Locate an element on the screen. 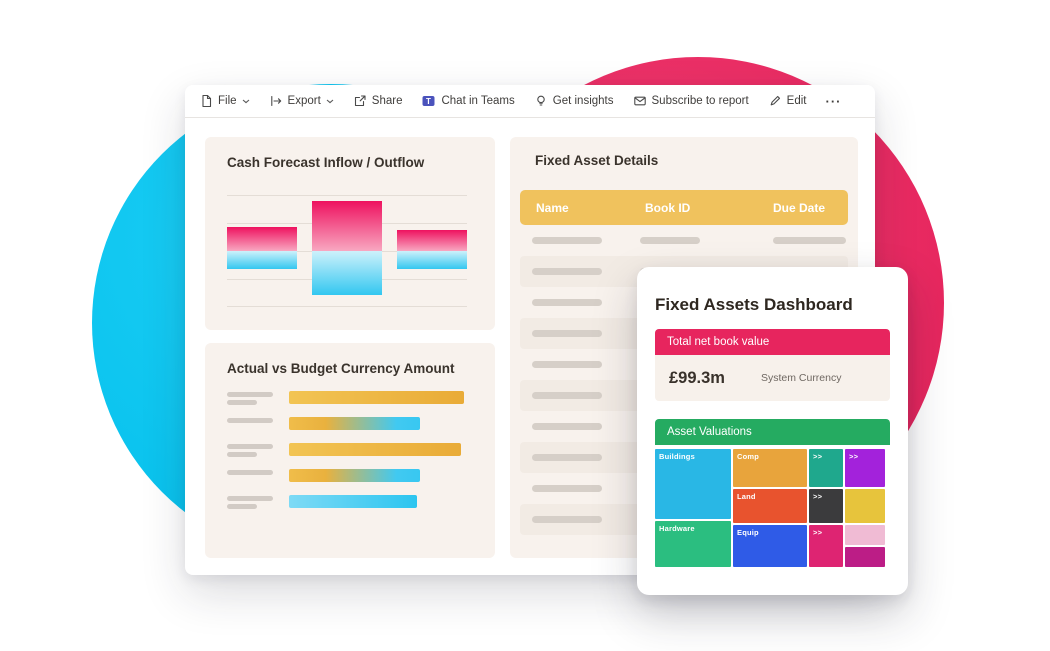 The height and width of the screenshot is (651, 1050). export-button: Export is located at coordinates (301, 101).